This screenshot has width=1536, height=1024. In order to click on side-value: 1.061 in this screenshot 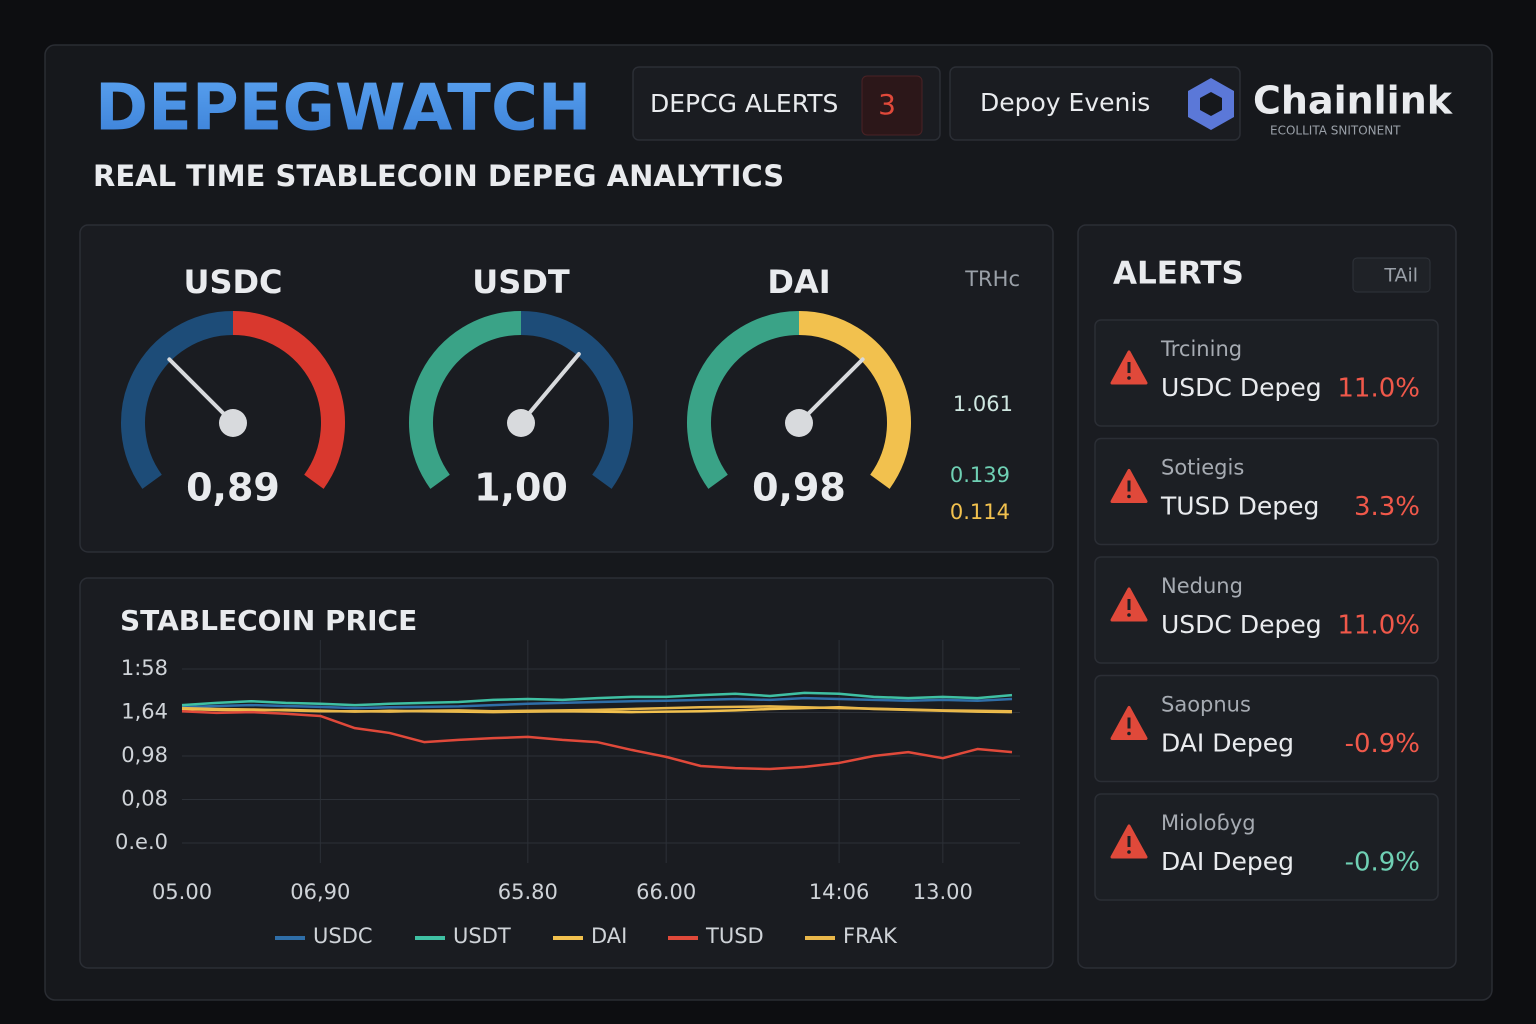, I will do `click(983, 404)`.